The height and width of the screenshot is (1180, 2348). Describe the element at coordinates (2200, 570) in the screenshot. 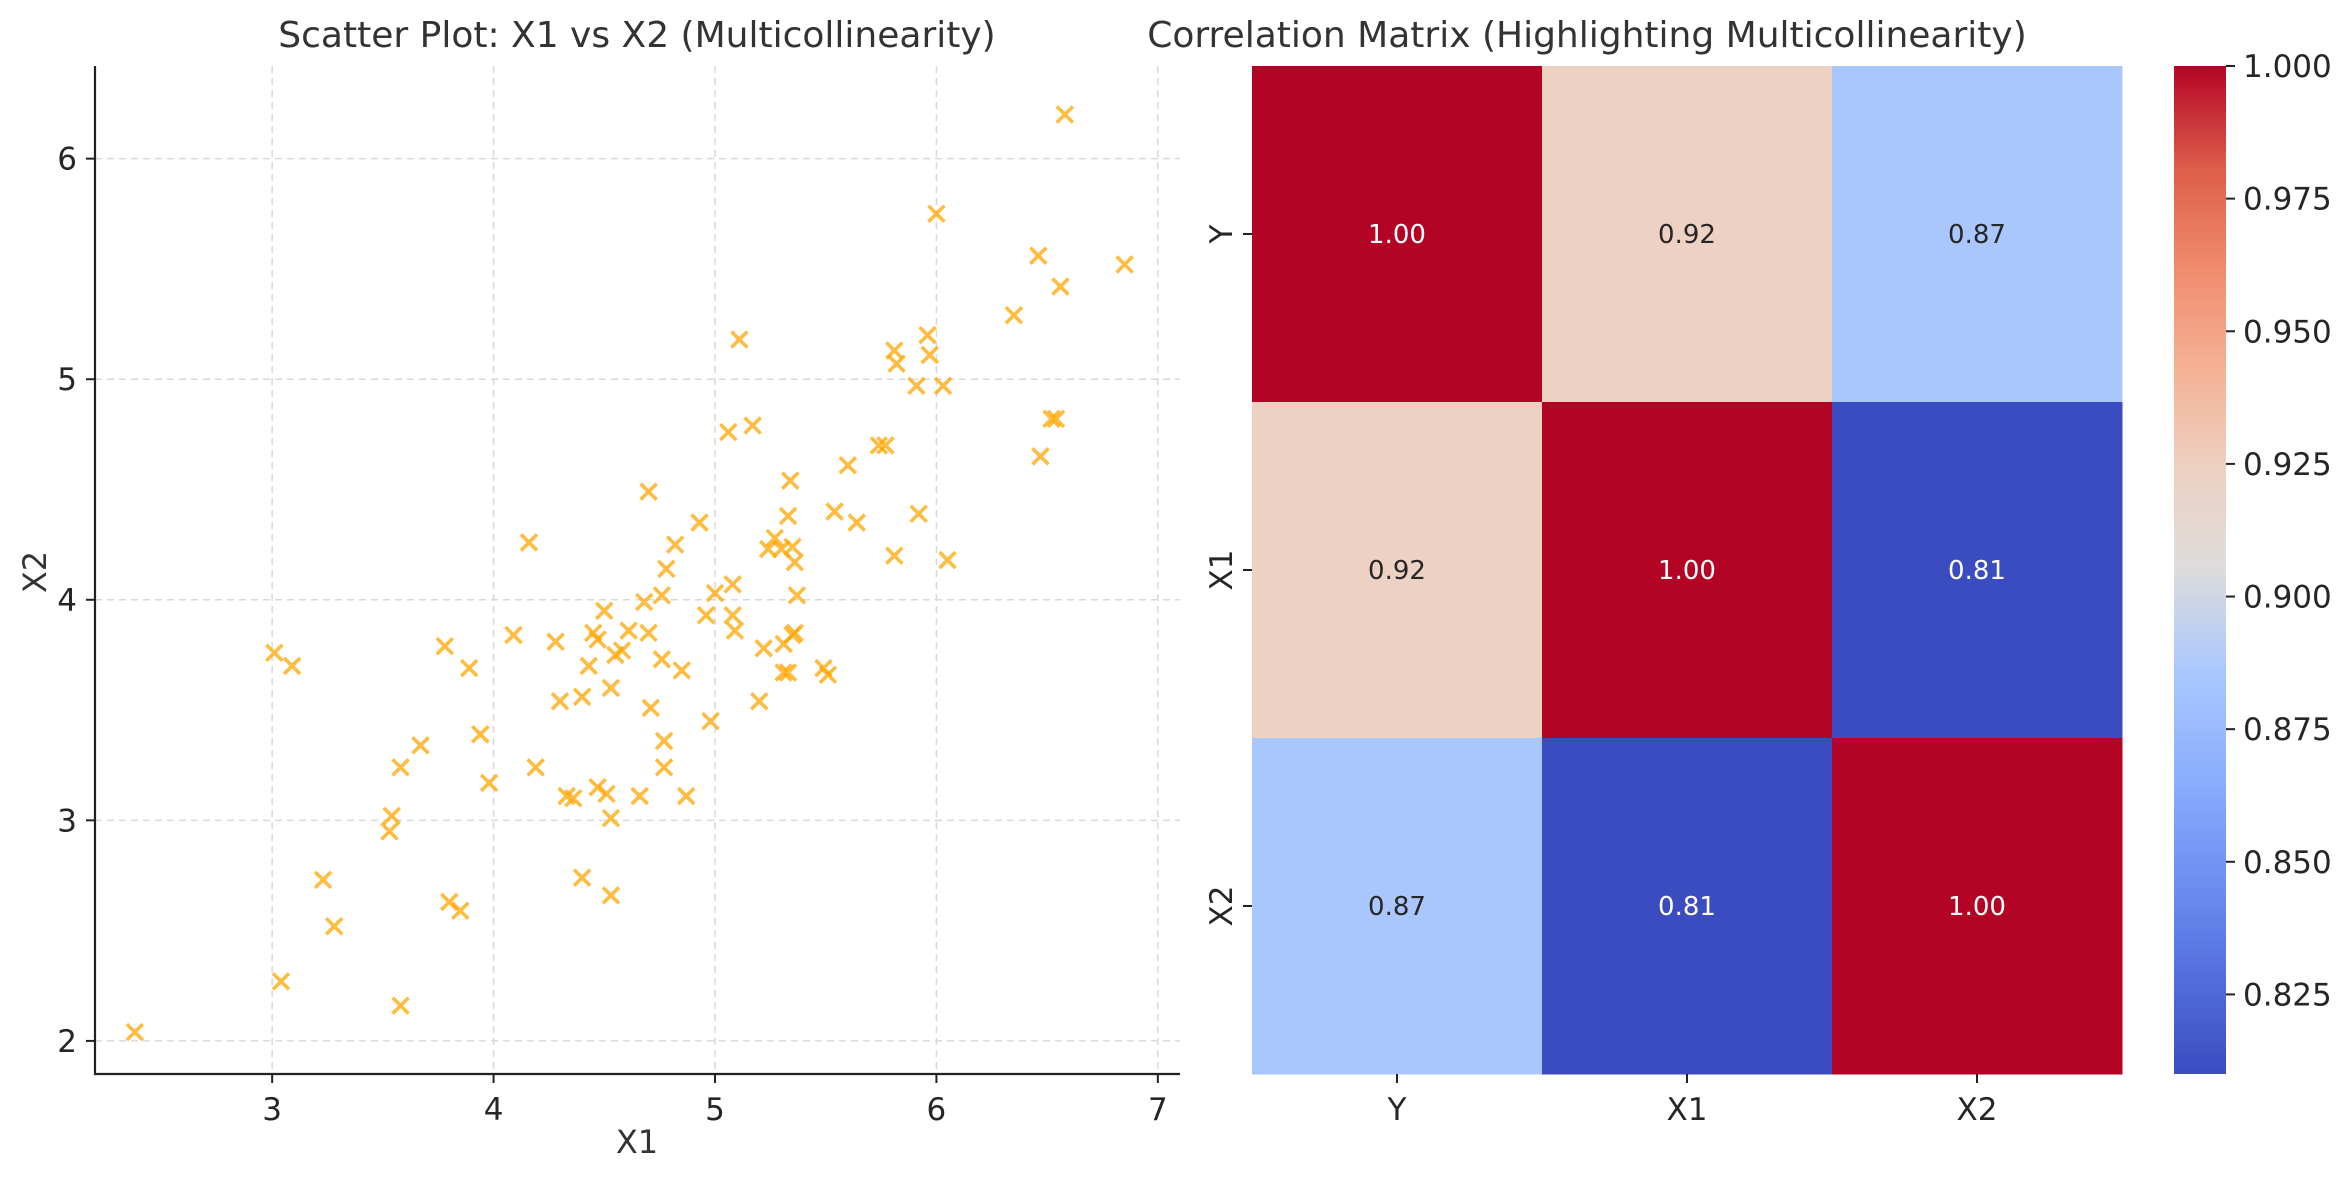

I see `colorbar-gradient` at that location.